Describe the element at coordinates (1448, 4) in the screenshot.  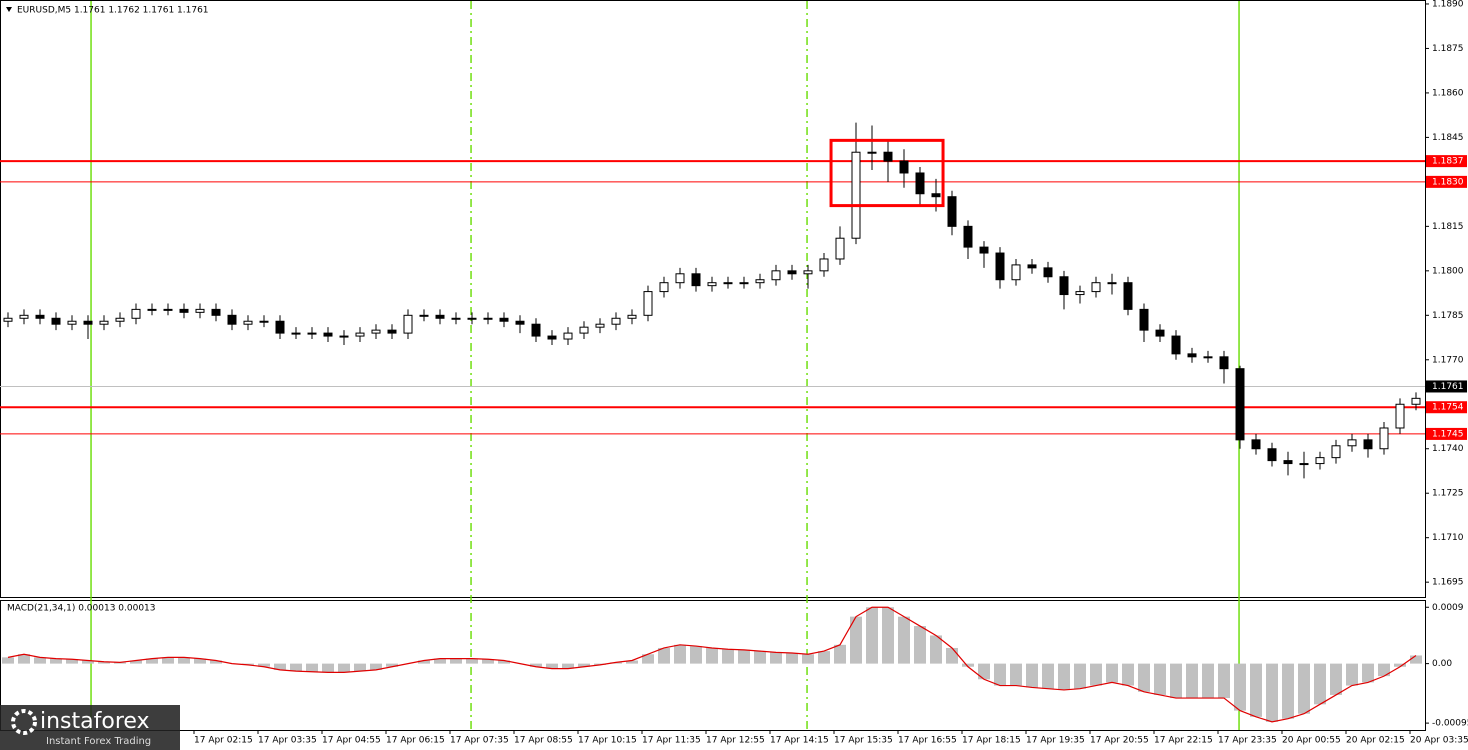
I see `y-tick-label: 1.1890` at that location.